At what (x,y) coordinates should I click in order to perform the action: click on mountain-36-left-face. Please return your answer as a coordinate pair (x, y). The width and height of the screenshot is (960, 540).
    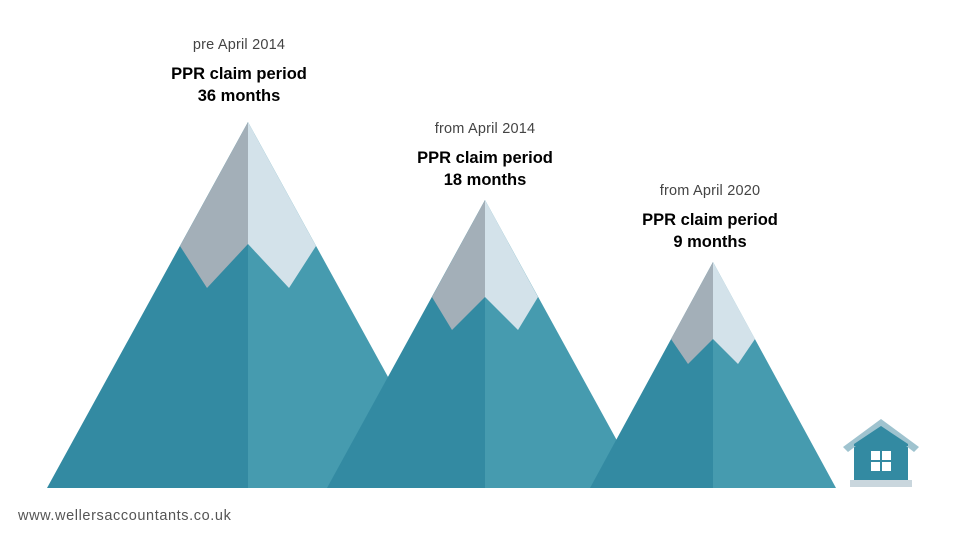
    Looking at the image, I should click on (147, 305).